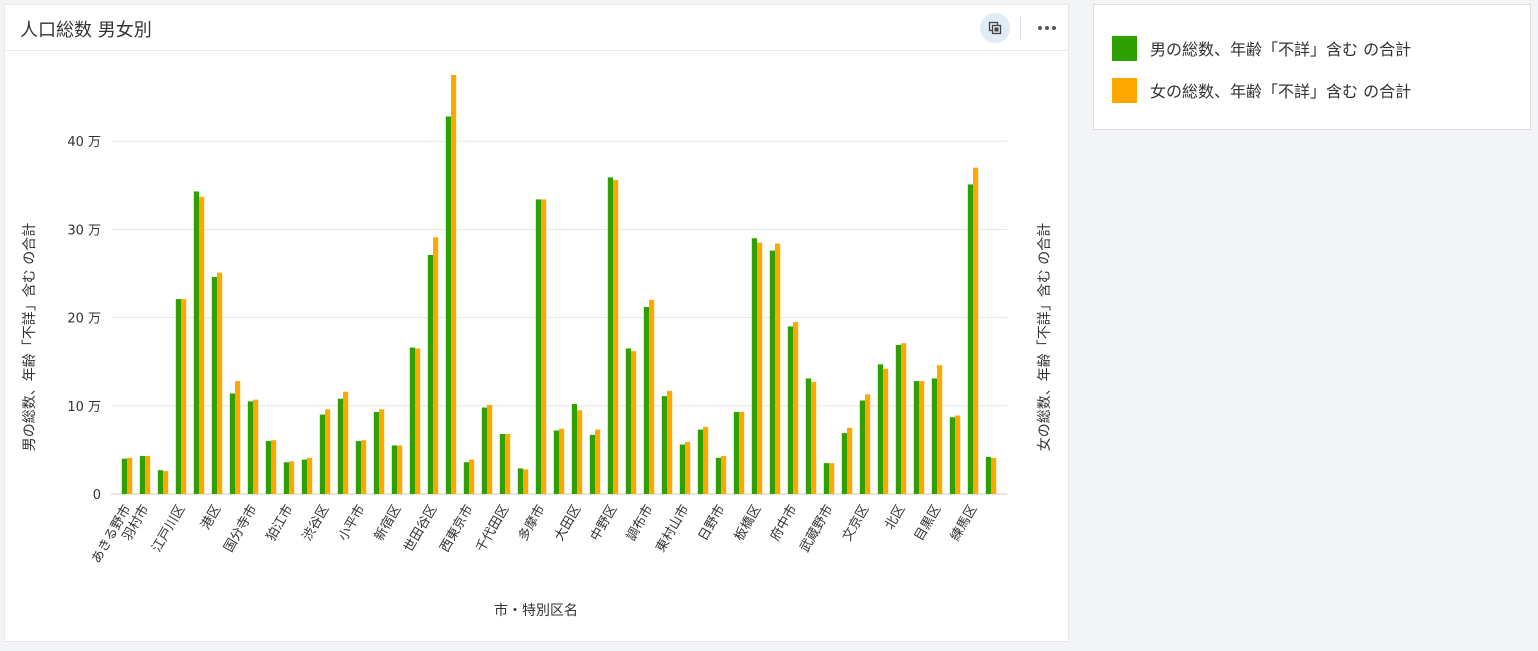  Describe the element at coordinates (995, 28) in the screenshot. I see `expand-button` at that location.